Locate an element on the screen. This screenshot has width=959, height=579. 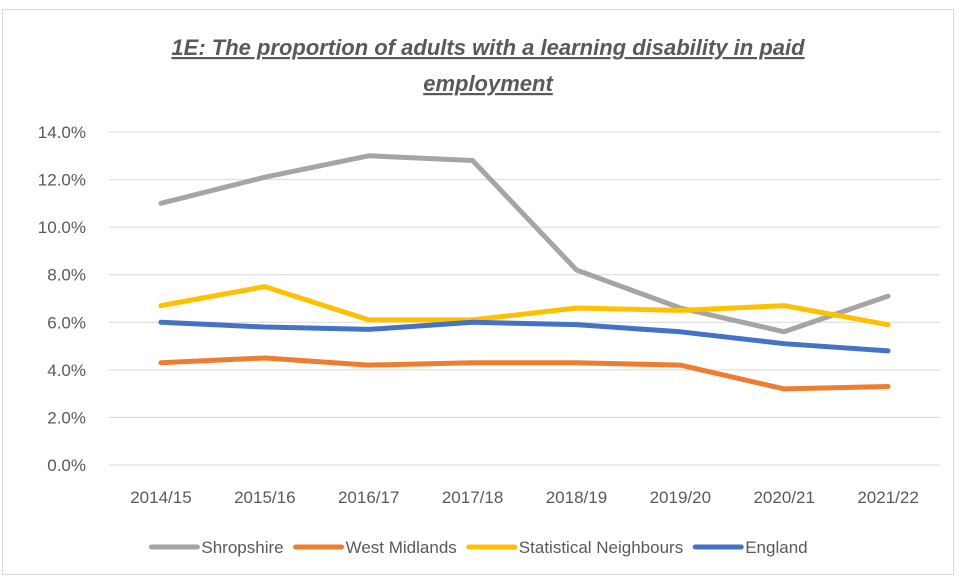
legend-item-west-midlands: West Midlands is located at coordinates (375, 547).